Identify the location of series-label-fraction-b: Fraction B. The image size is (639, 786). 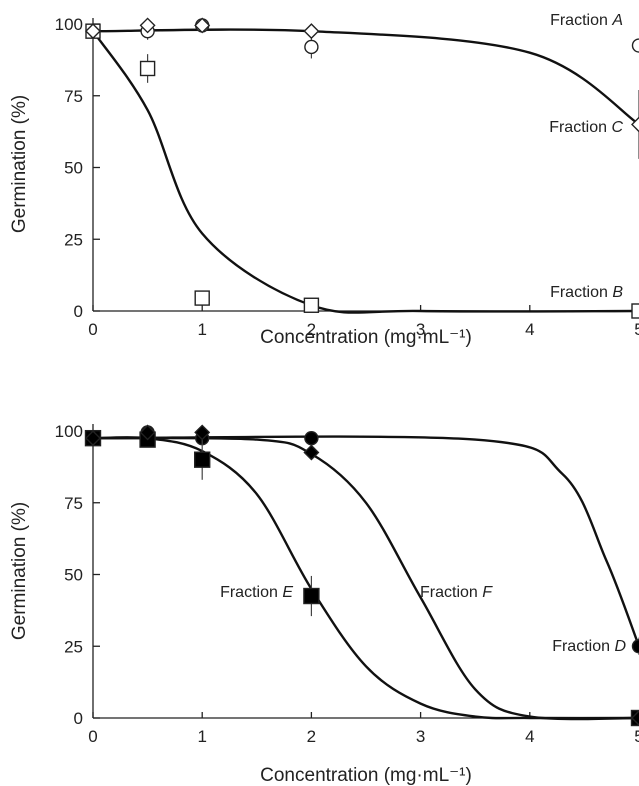
(586, 292).